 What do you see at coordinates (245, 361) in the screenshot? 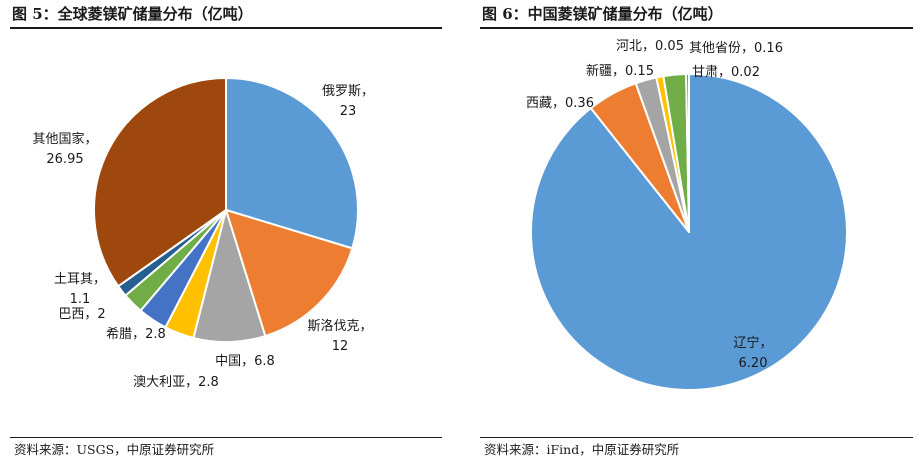
I see `data-label-3: 中国，6.8` at bounding box center [245, 361].